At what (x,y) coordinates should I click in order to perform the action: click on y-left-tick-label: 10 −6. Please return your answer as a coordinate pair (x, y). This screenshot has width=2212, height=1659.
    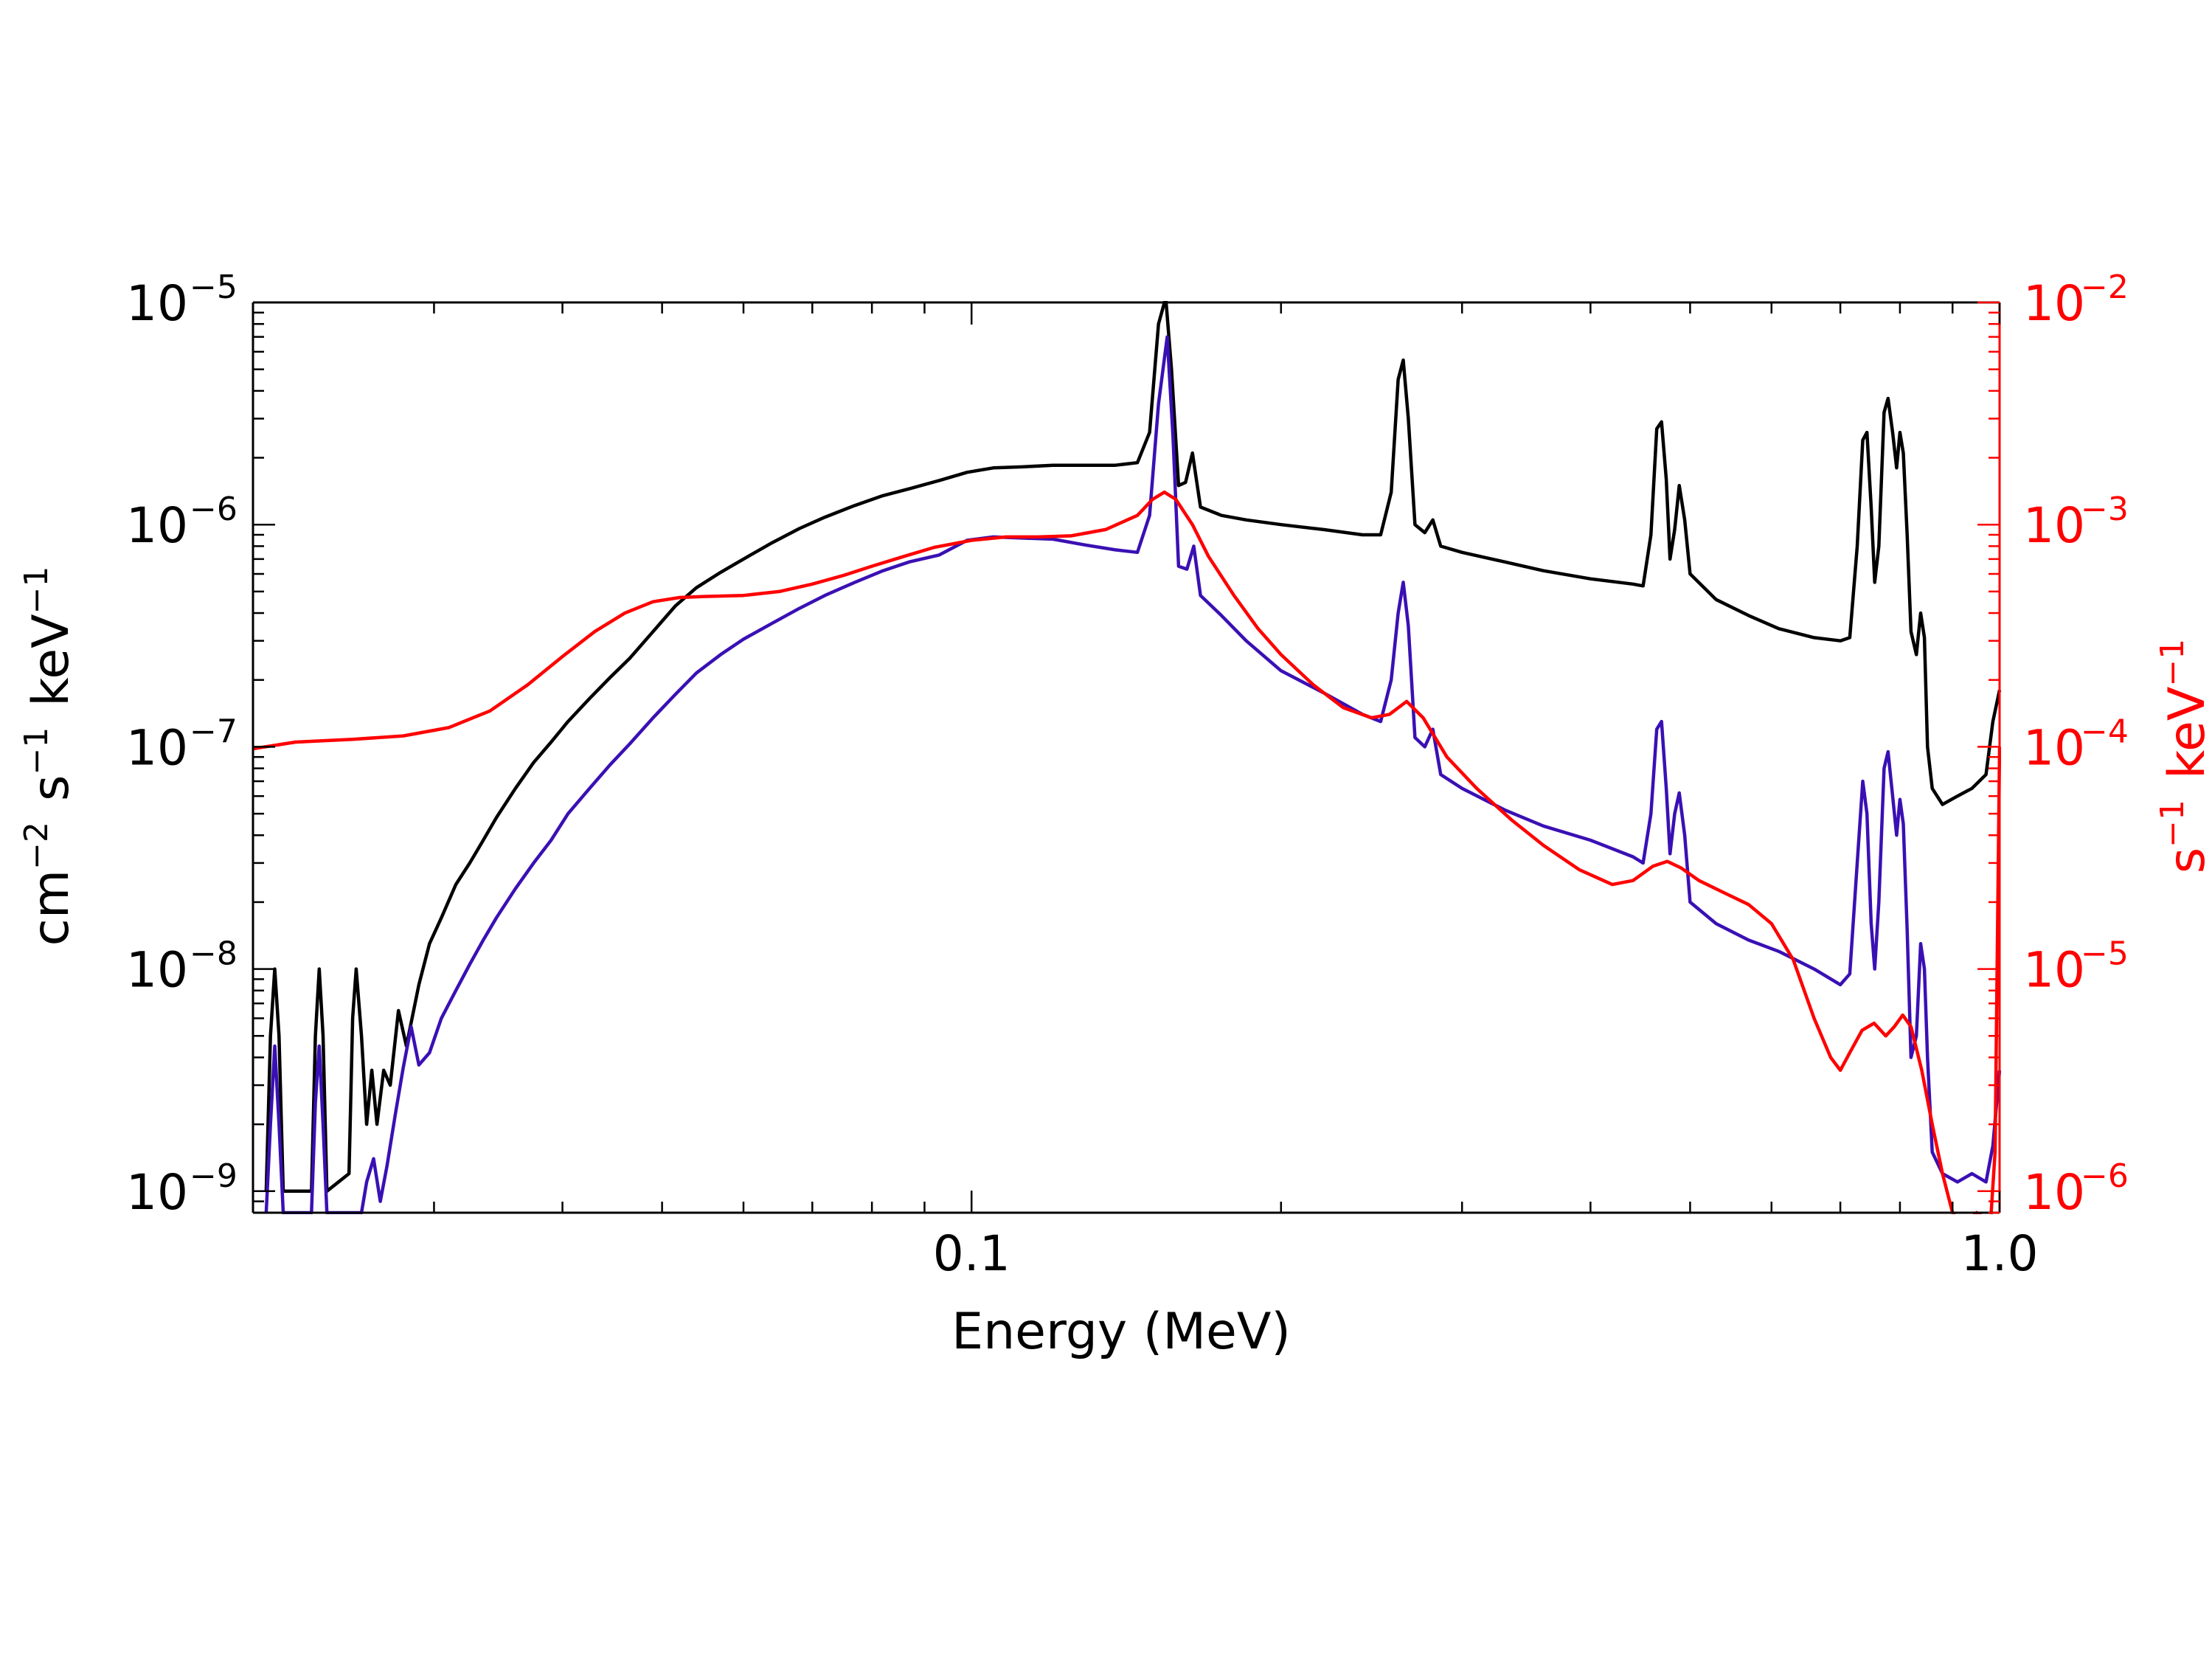
    Looking at the image, I should click on (182, 522).